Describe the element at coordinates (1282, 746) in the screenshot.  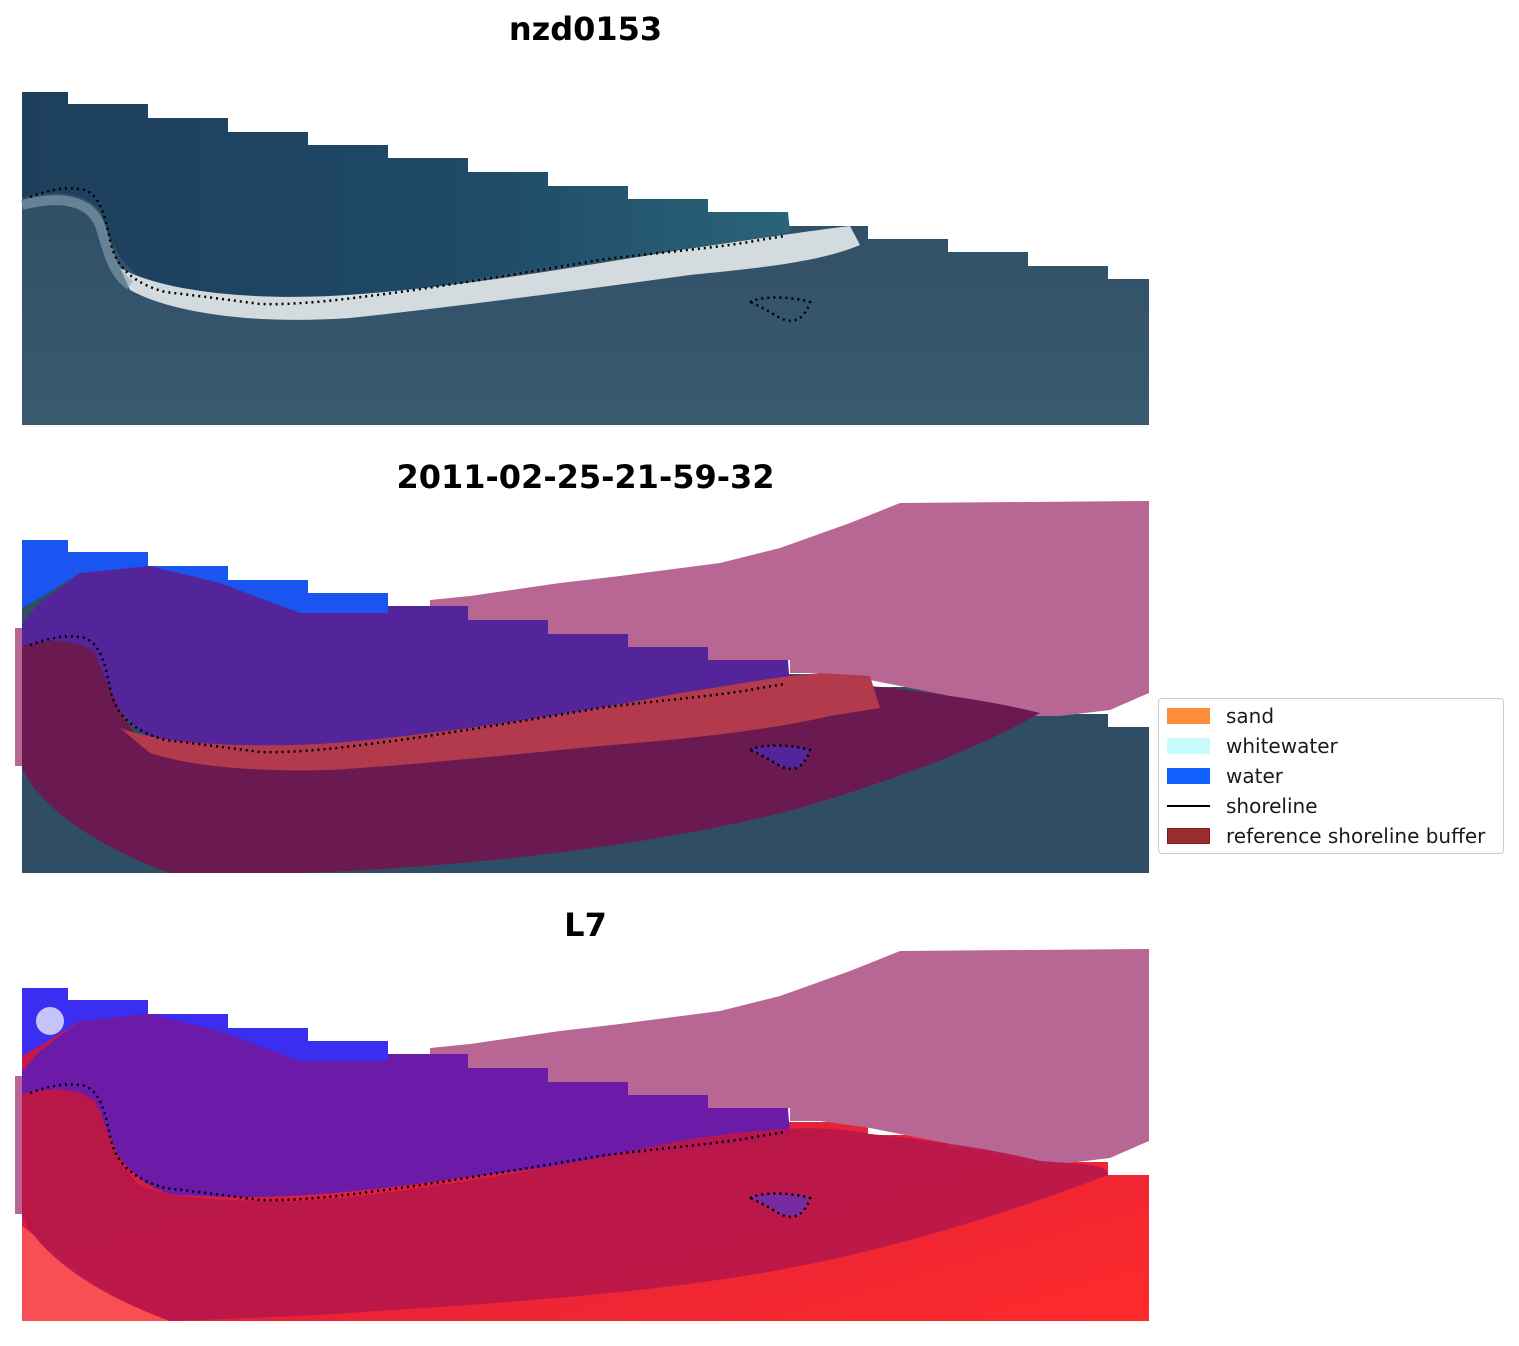
I see `legend-label-whitewater: whitewater` at that location.